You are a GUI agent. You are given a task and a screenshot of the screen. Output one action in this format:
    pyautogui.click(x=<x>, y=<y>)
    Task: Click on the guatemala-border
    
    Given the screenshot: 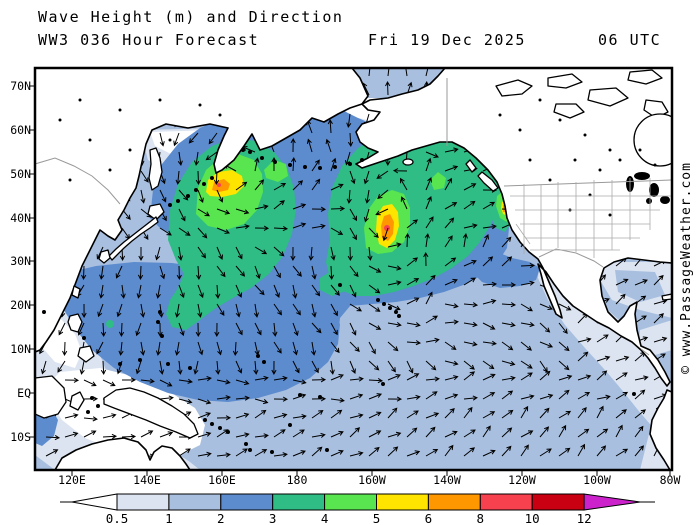 What is the action you would take?
    pyautogui.click(x=645, y=352)
    